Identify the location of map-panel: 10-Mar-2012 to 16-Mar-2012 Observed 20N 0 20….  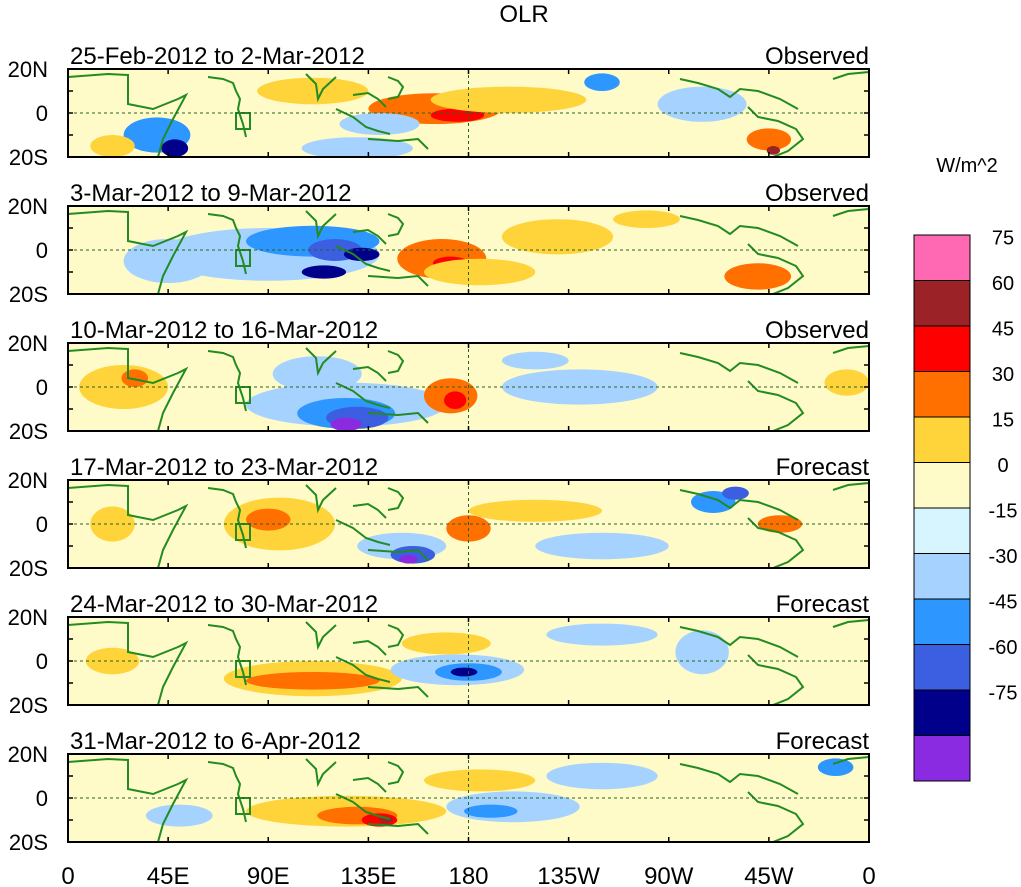
(439, 380).